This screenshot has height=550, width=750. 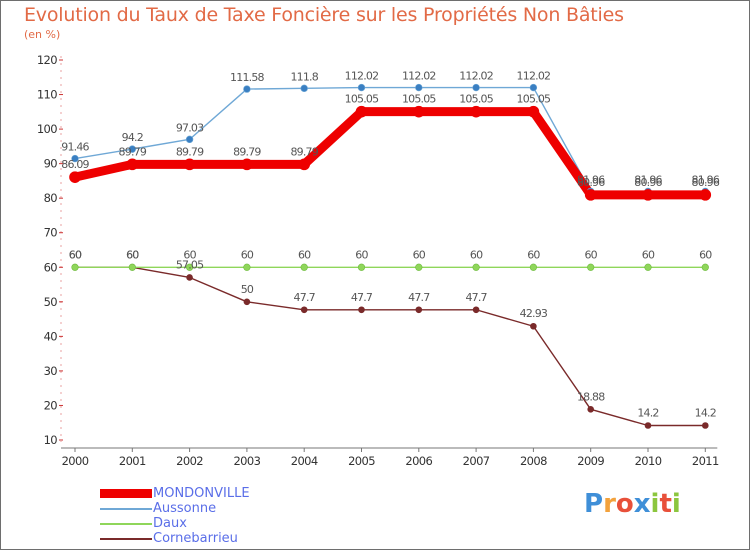 I want to click on logo-letter: r, so click(x=609, y=504).